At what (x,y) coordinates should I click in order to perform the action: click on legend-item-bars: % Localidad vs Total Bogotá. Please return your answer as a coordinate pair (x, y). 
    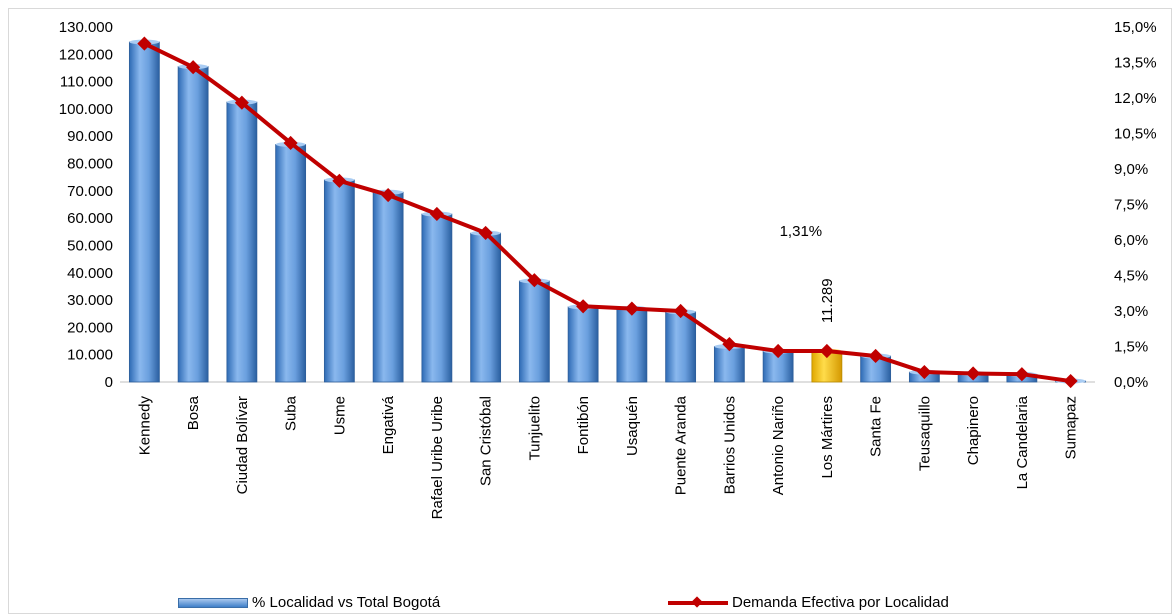
    Looking at the image, I should click on (309, 602).